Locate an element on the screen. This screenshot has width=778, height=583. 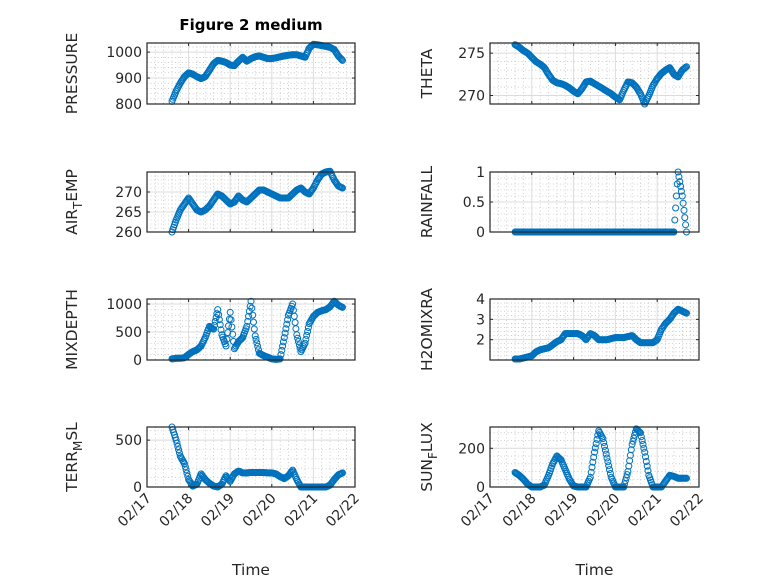
y-tick-label: 1 is located at coordinates (480, 173).